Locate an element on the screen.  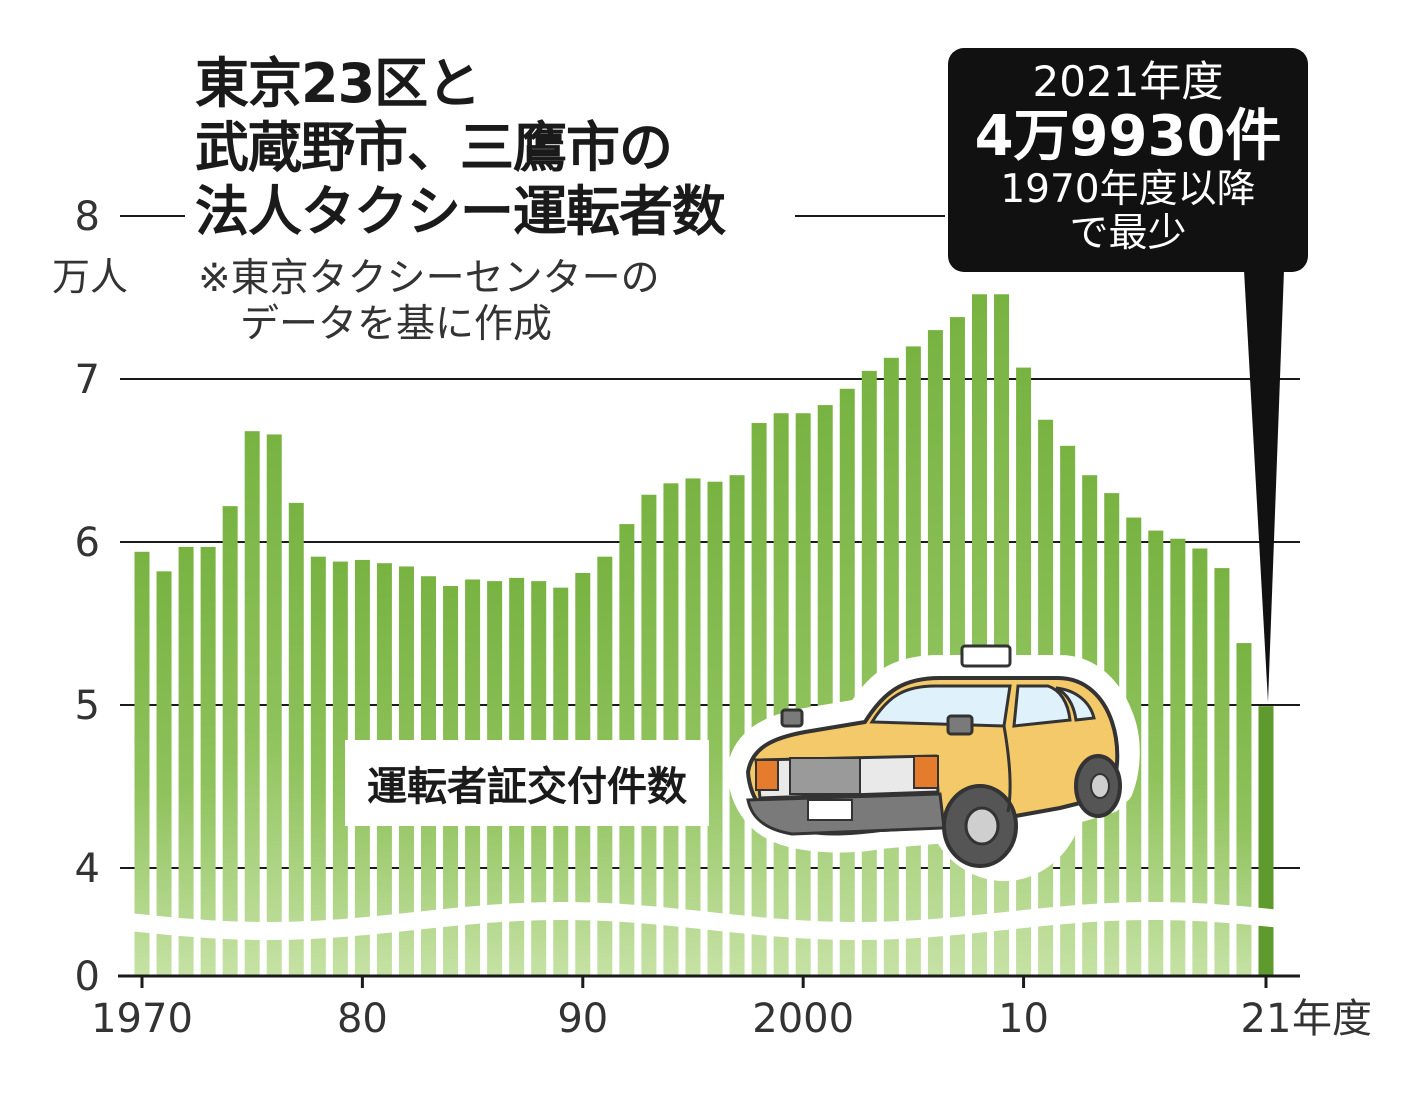
bar-1974 is located at coordinates (230, 741).